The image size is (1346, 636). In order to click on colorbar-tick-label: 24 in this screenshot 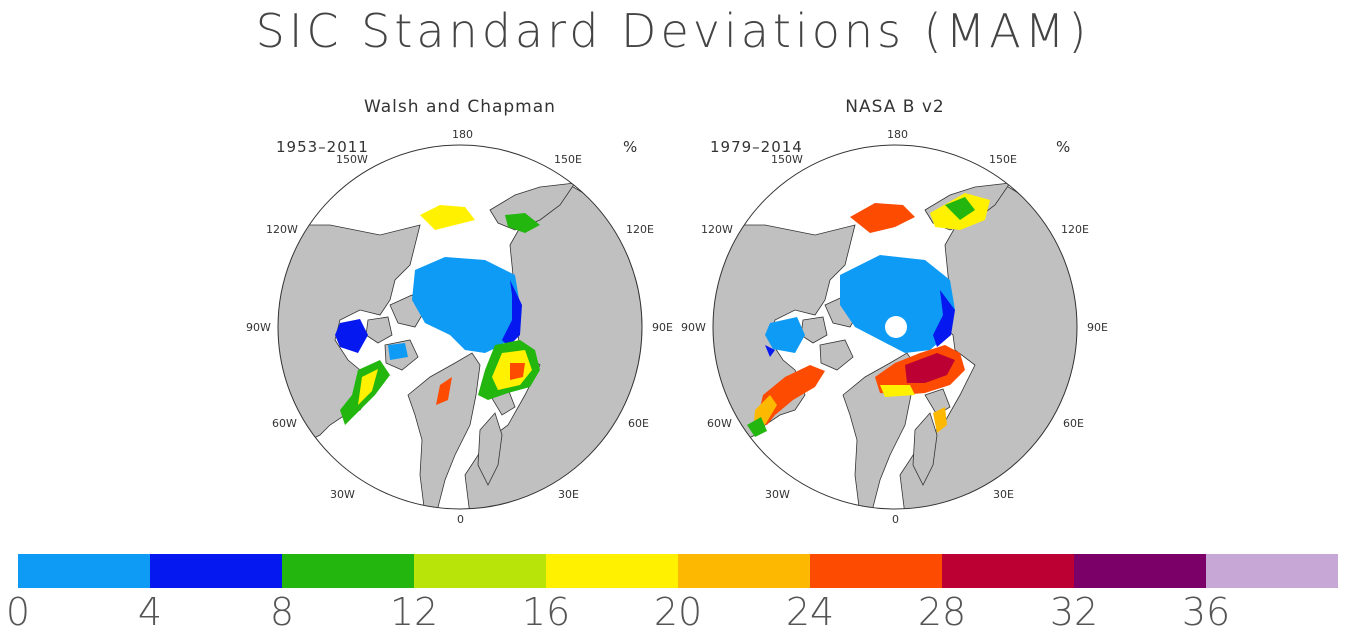, I will do `click(810, 612)`.